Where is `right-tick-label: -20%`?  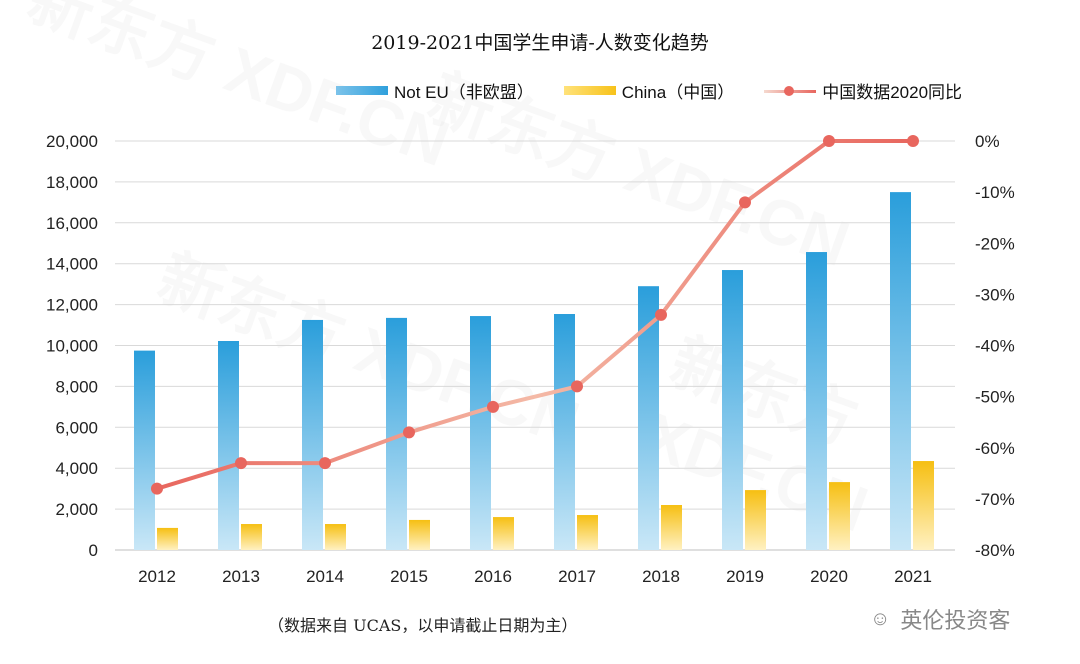
right-tick-label: -20% is located at coordinates (995, 243).